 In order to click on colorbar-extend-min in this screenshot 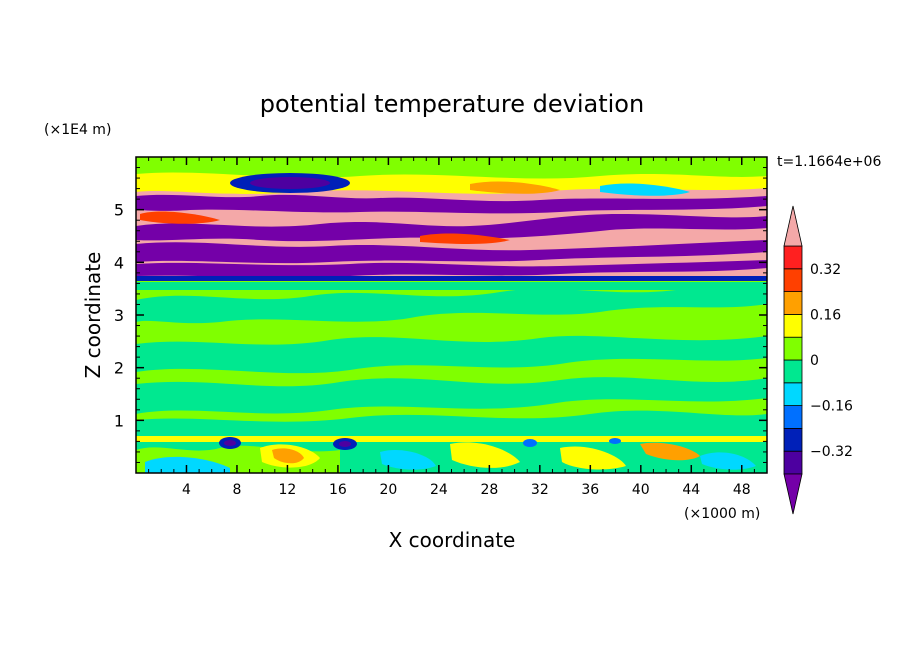, I will do `click(793, 494)`.